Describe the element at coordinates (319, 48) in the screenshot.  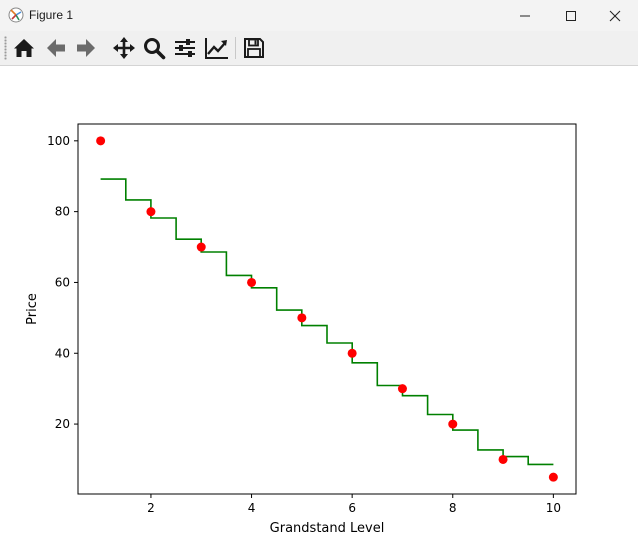
I see `navigation-toolbar` at that location.